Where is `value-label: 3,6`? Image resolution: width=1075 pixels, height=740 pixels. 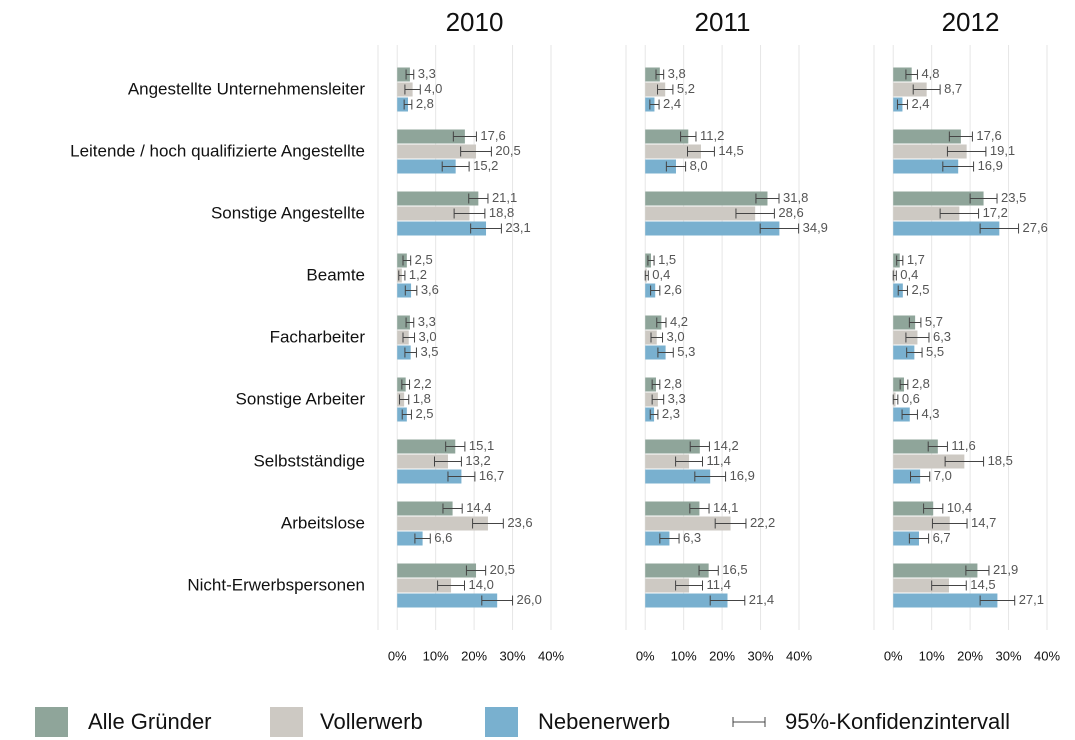
value-label: 3,6 is located at coordinates (430, 289).